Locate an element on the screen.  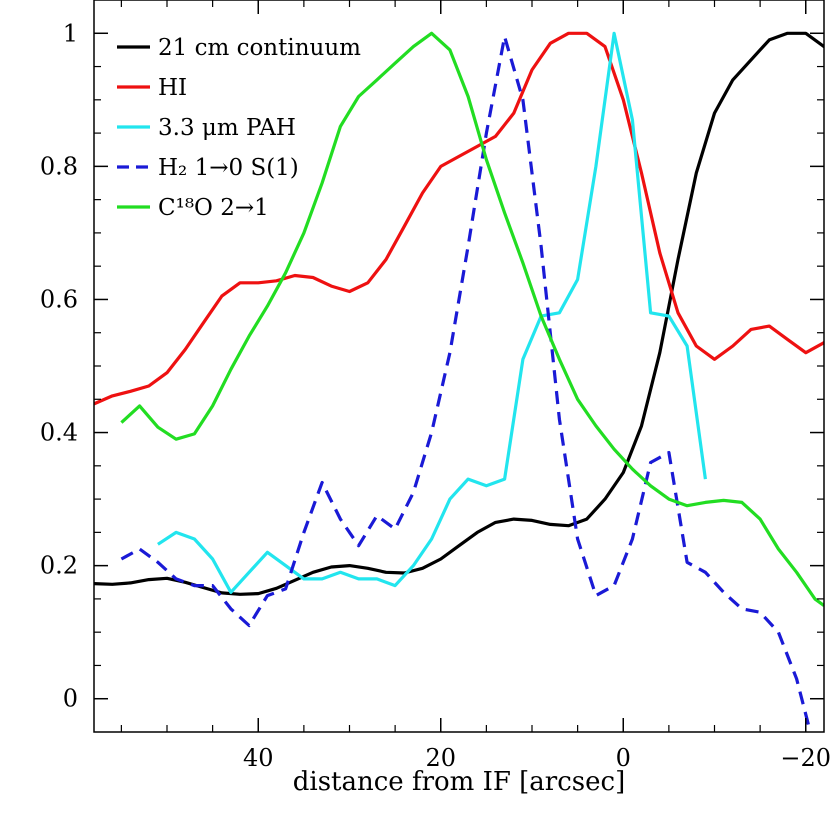
y-tick-label: 0.4 is located at coordinates (59, 433).